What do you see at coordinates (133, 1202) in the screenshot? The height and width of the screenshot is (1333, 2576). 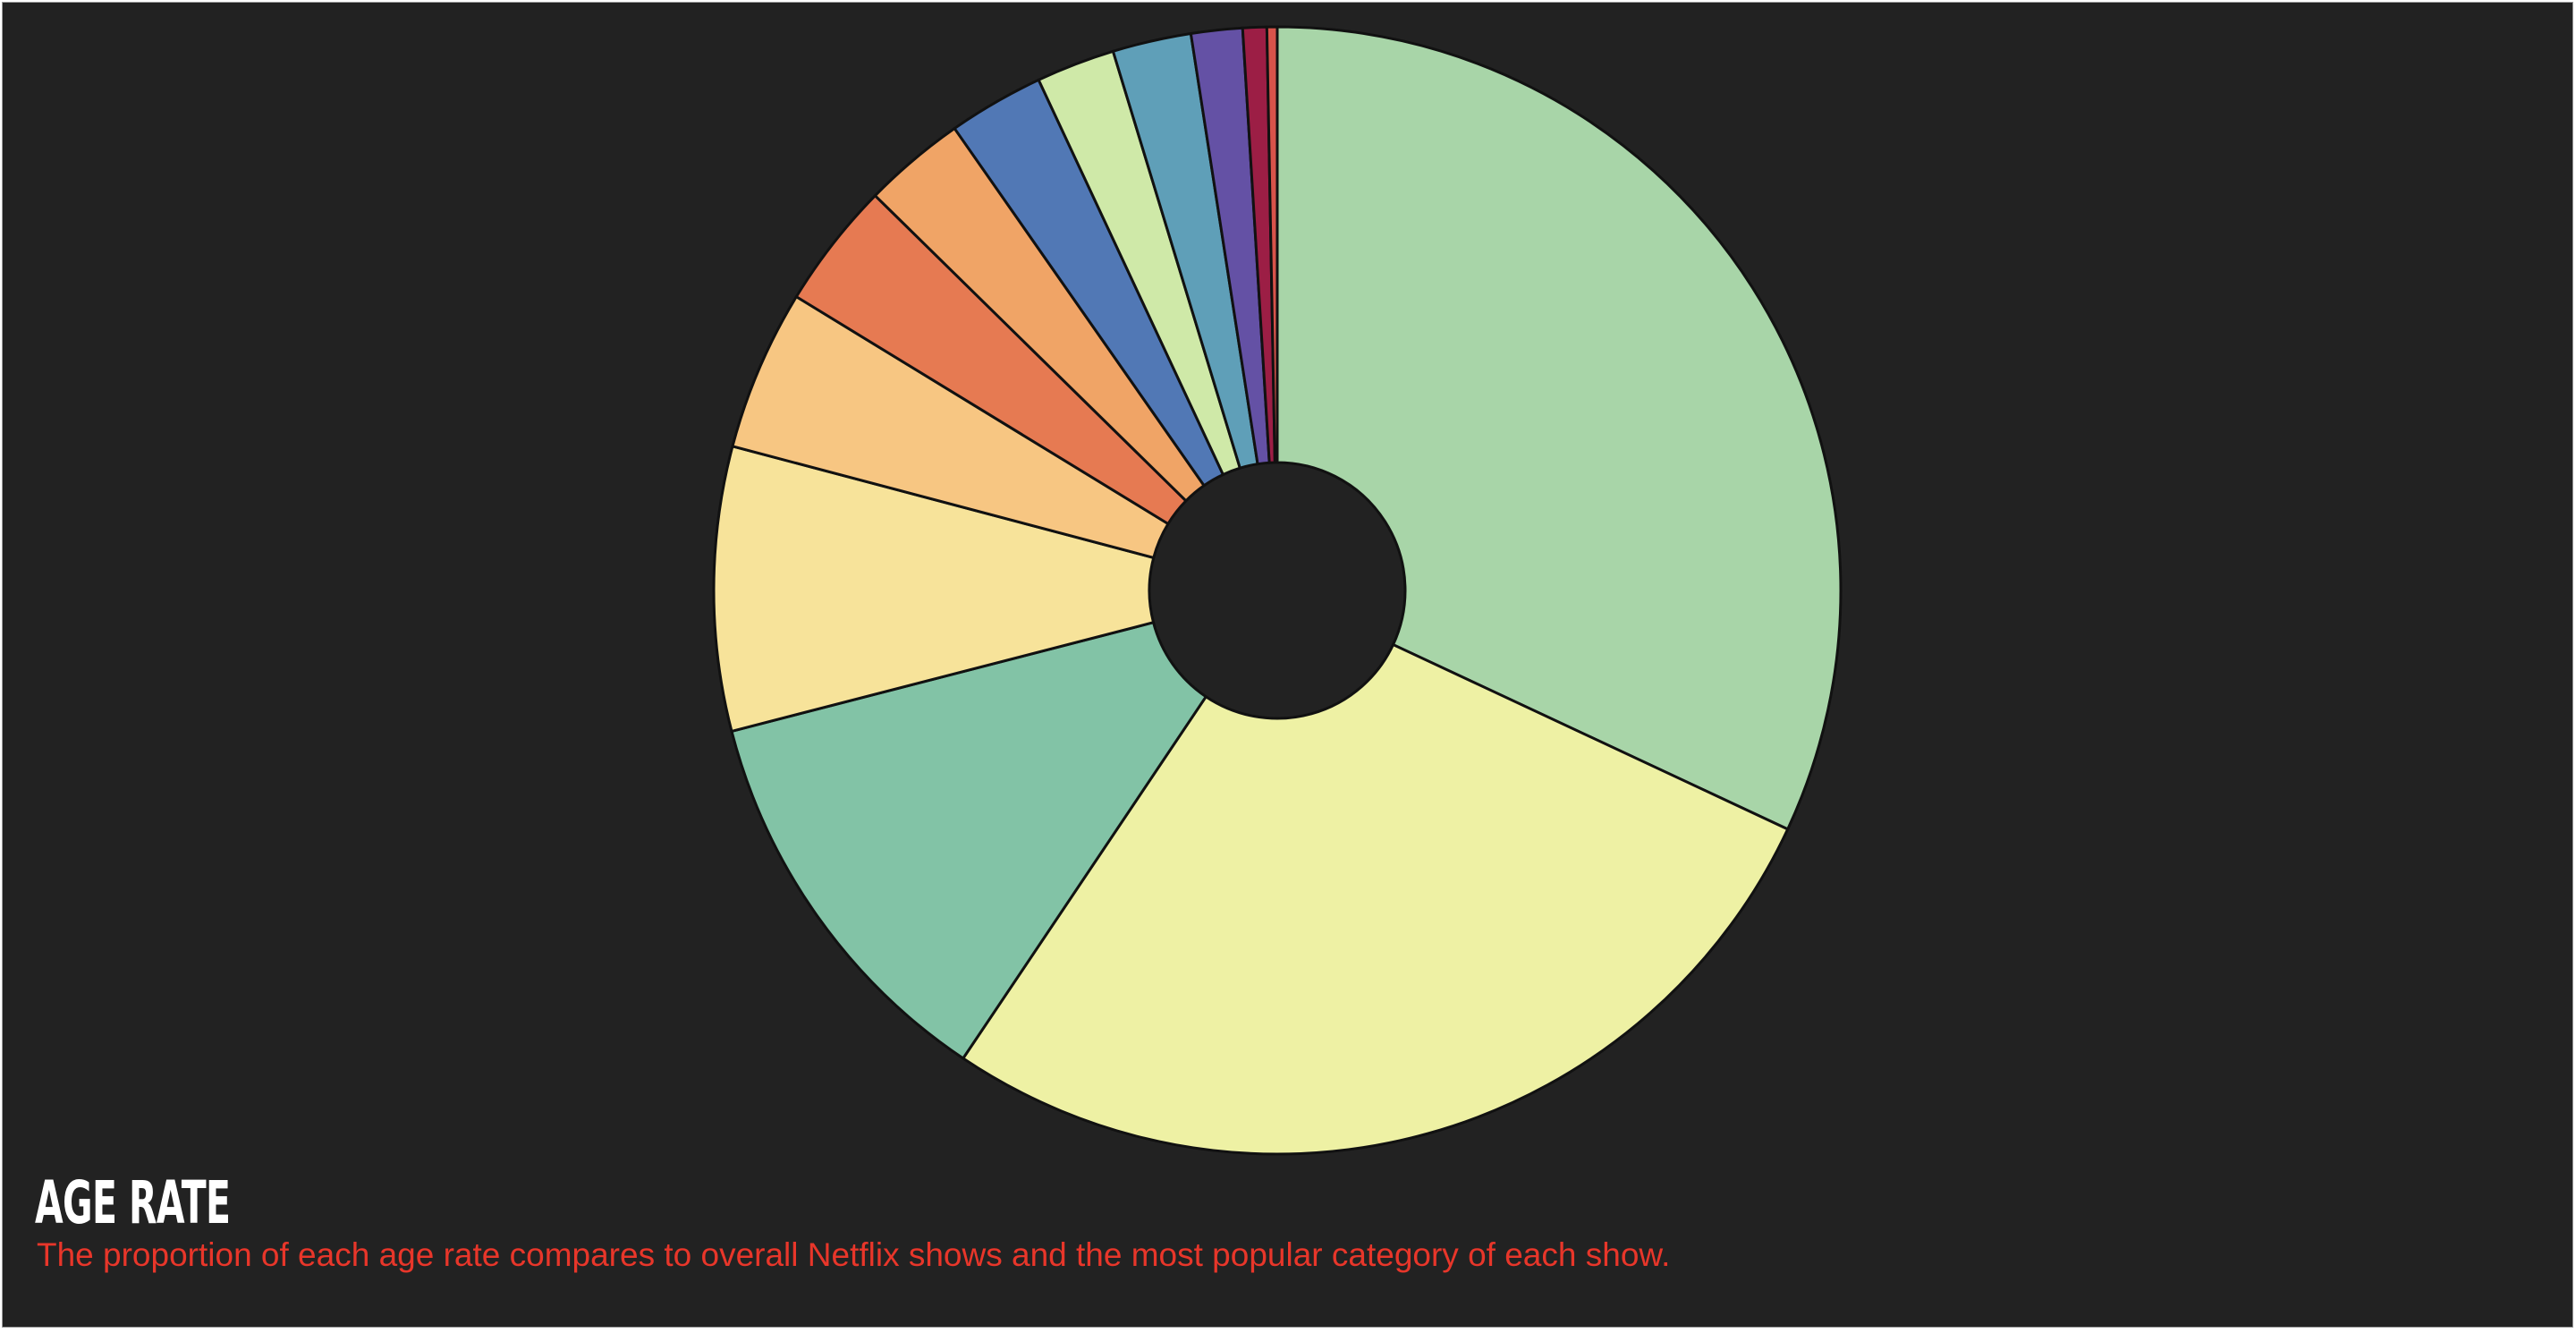 I see `chart-title: AGE RATE` at bounding box center [133, 1202].